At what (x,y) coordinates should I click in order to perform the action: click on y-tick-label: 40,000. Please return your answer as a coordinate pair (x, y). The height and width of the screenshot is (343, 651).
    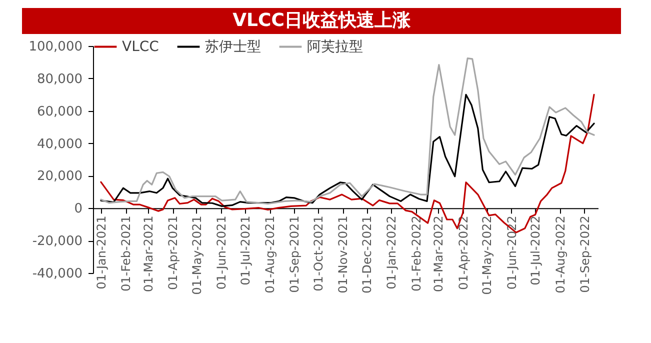
    Looking at the image, I should click on (59, 144).